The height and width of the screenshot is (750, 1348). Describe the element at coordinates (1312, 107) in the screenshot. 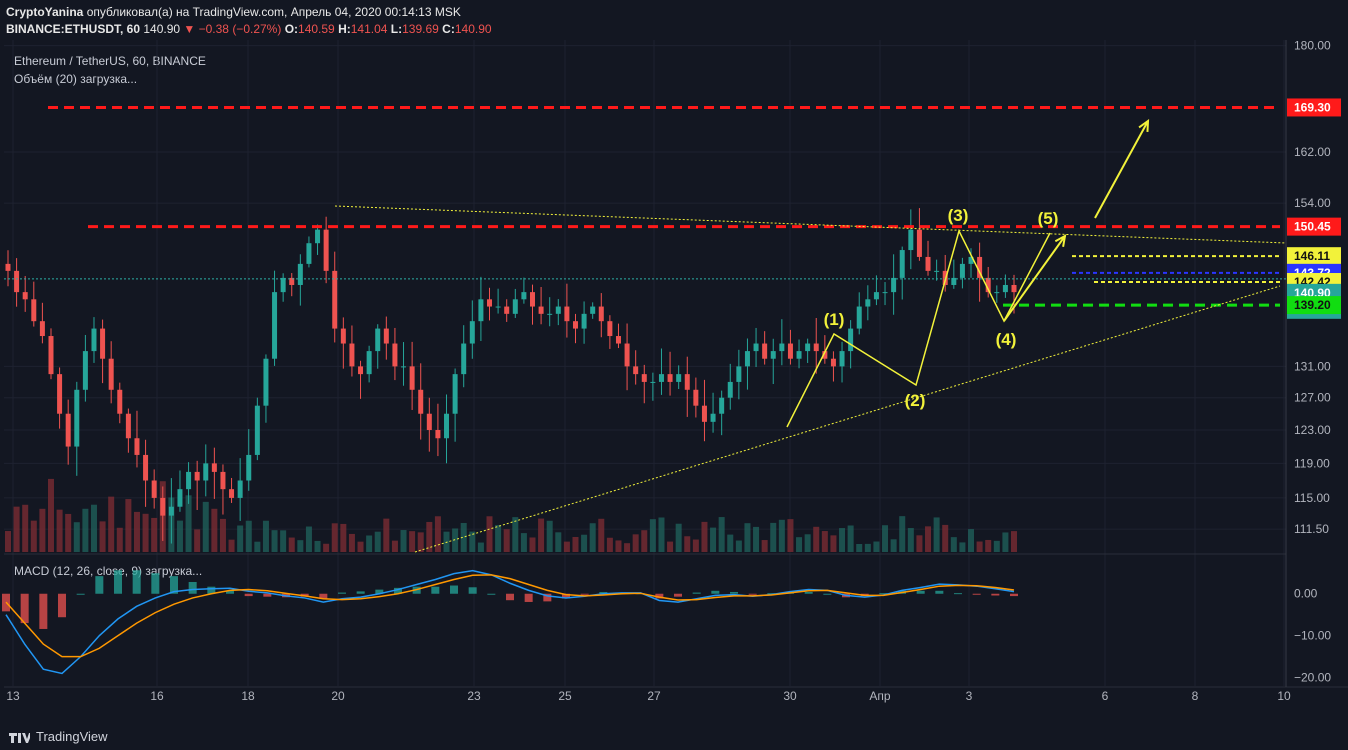

I see `price-label-resistance-top: 169.30` at that location.